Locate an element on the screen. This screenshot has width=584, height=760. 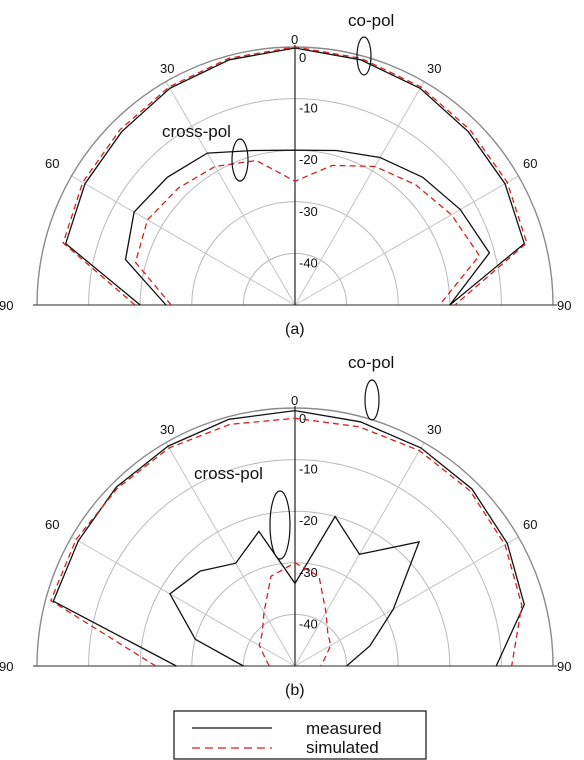
r-tick-label: -30 is located at coordinates (308, 211).